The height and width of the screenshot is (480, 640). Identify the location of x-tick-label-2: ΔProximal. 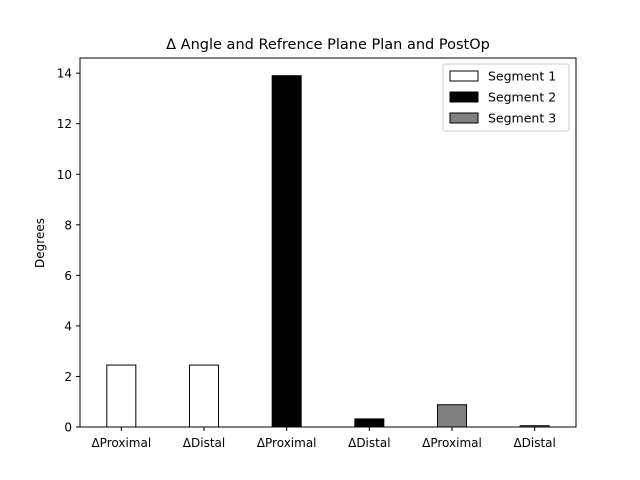
(287, 443).